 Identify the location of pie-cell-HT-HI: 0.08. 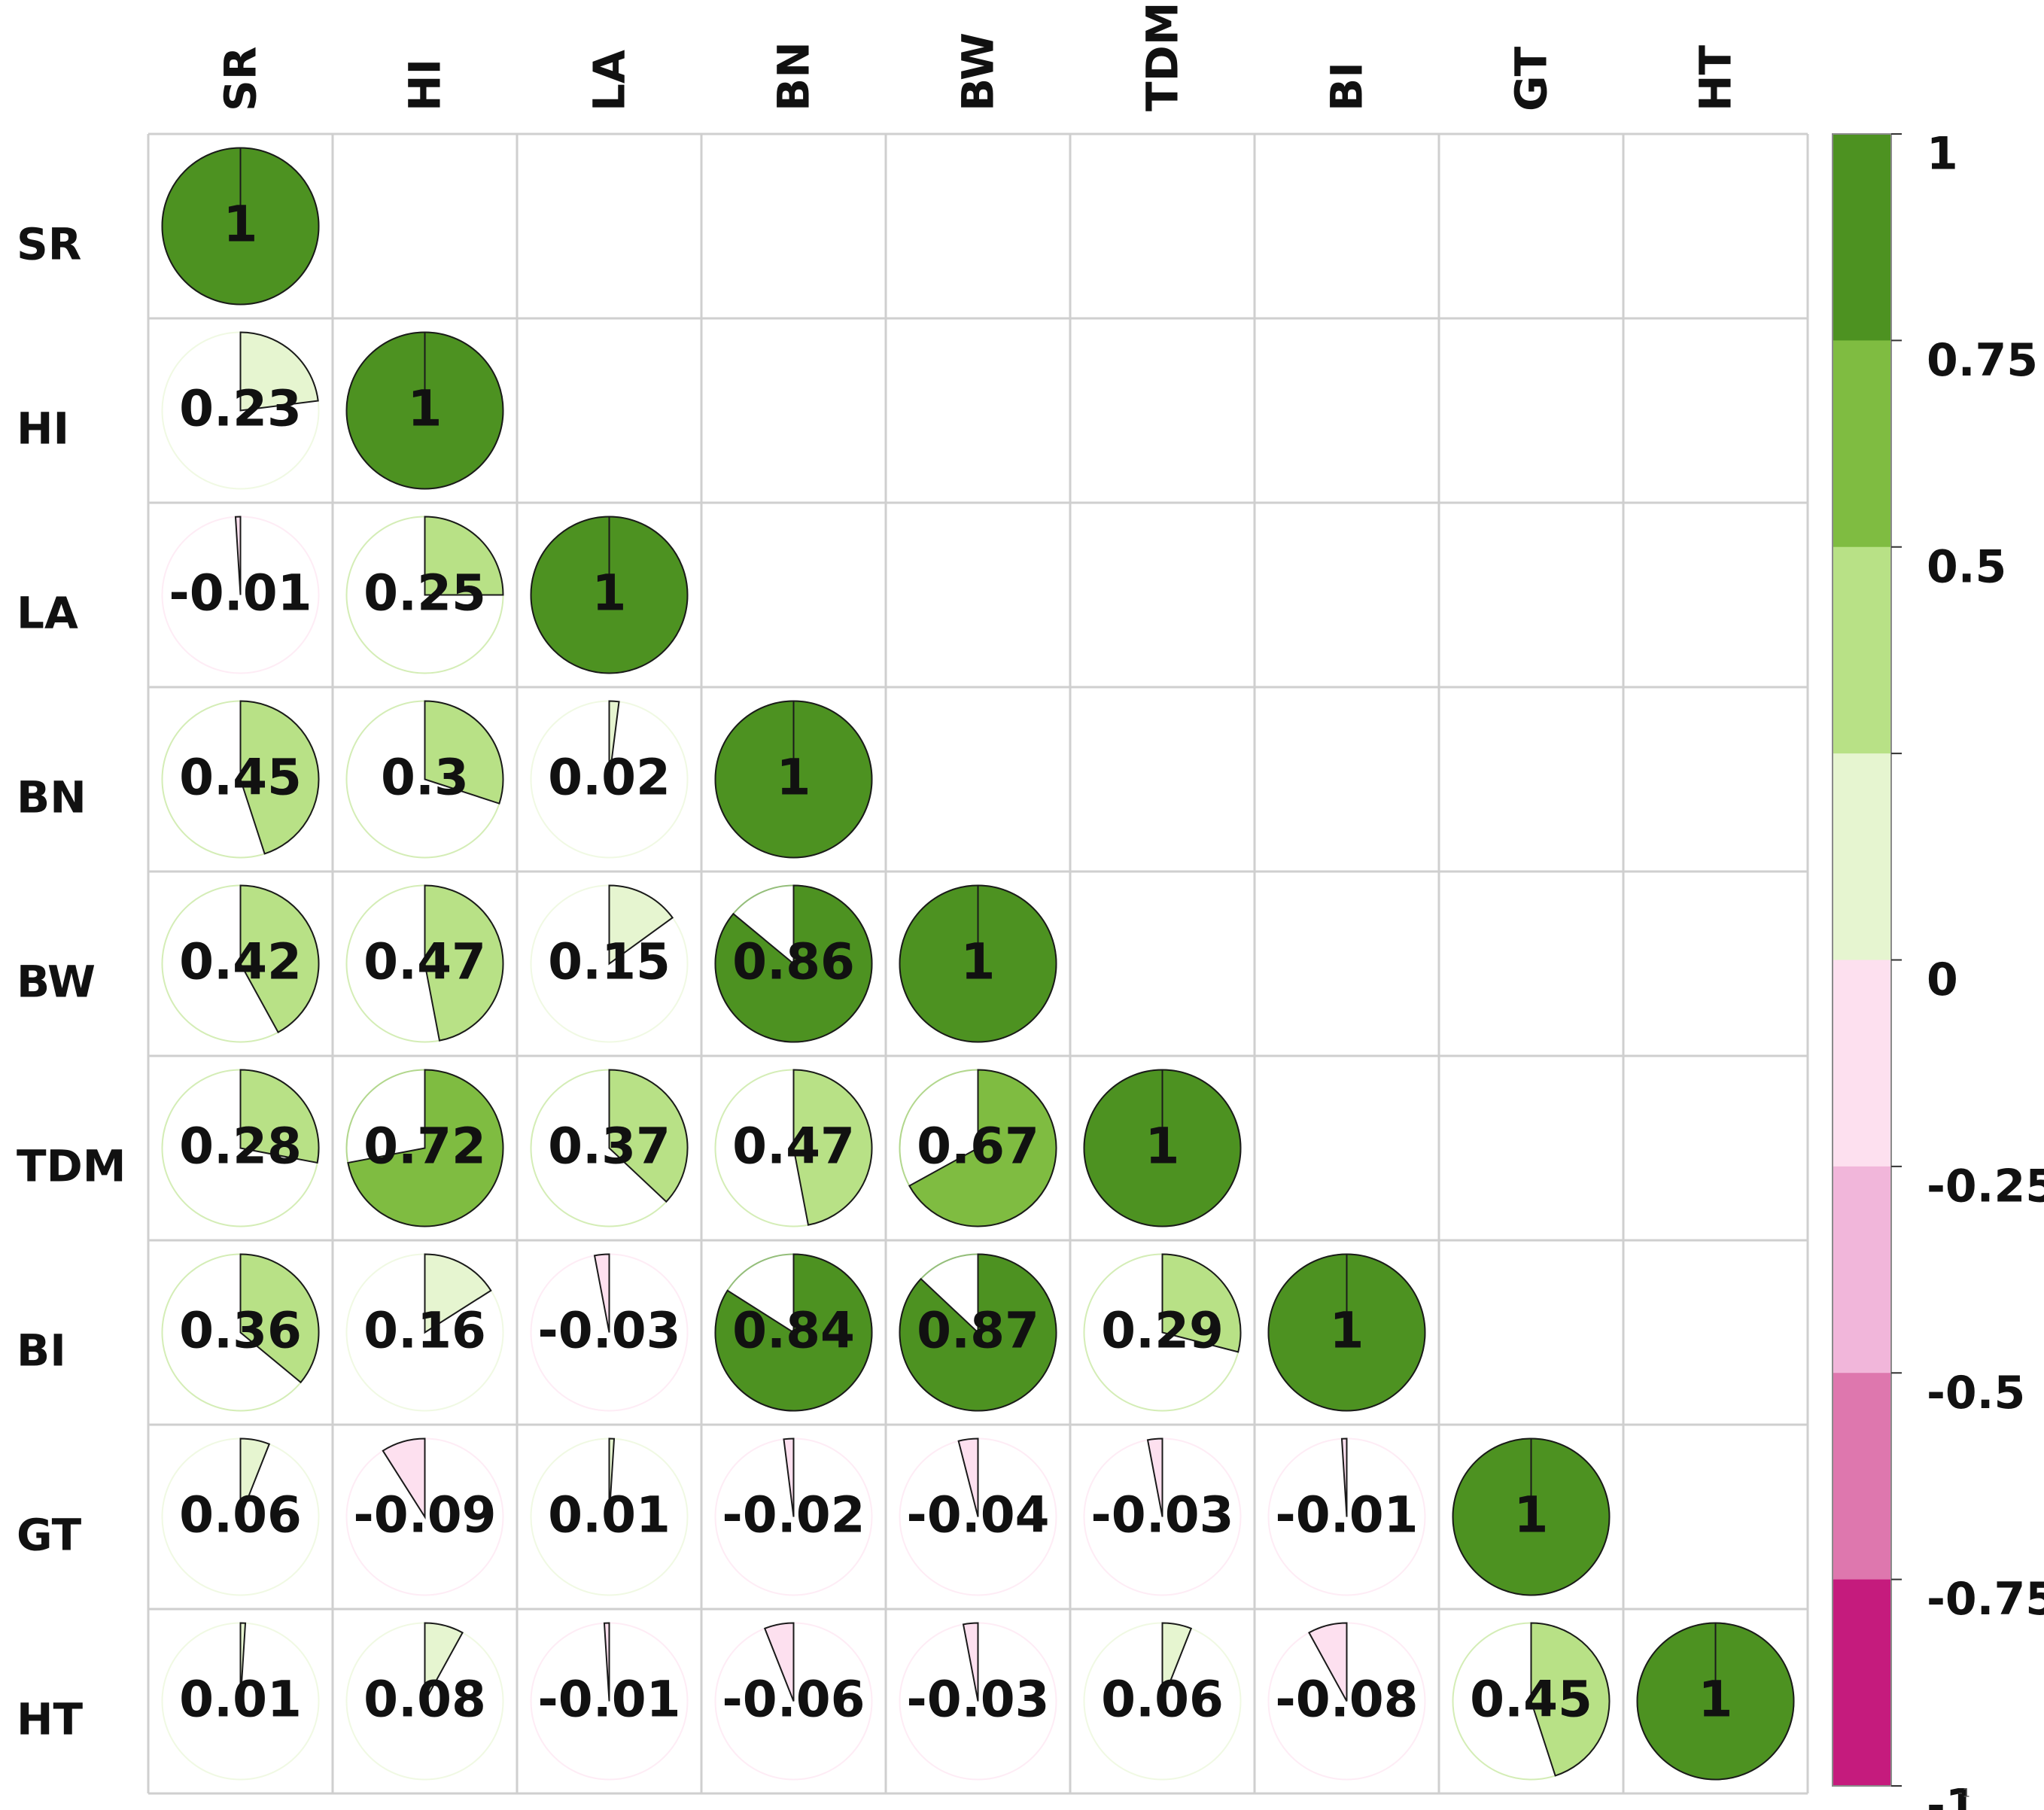
(424, 1702).